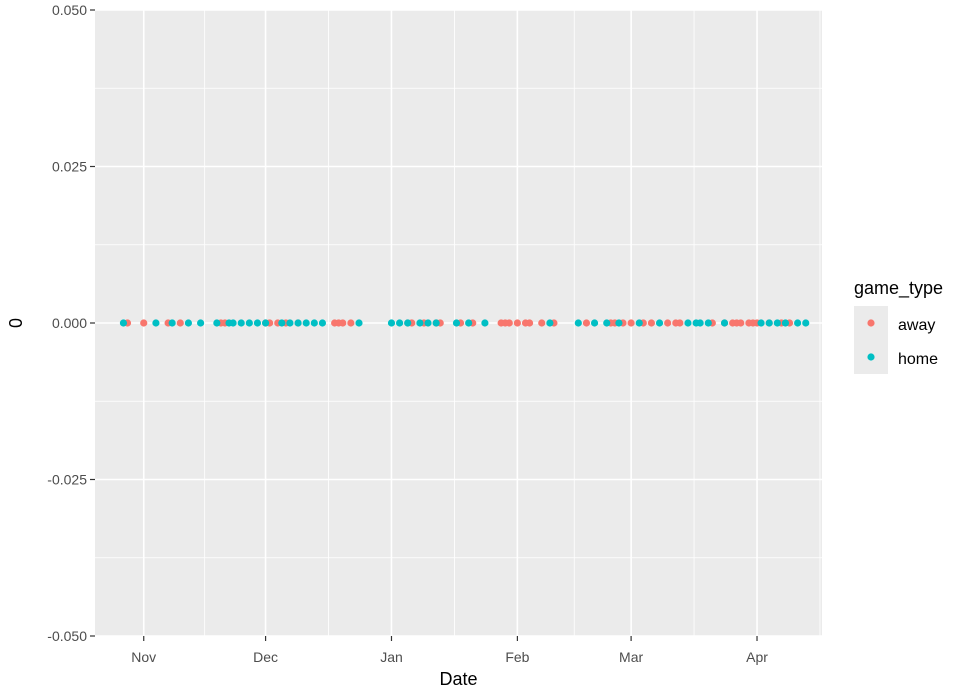 This screenshot has width=980, height=700. I want to click on legend-label-home: home, so click(918, 359).